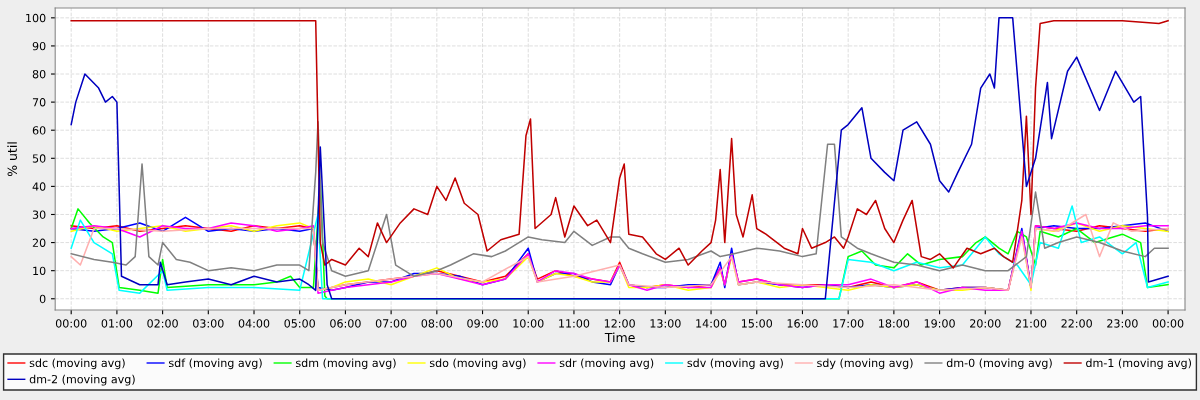 Image resolution: width=1200 pixels, height=400 pixels. I want to click on legend-label: sdc (moving avg), so click(77, 364).